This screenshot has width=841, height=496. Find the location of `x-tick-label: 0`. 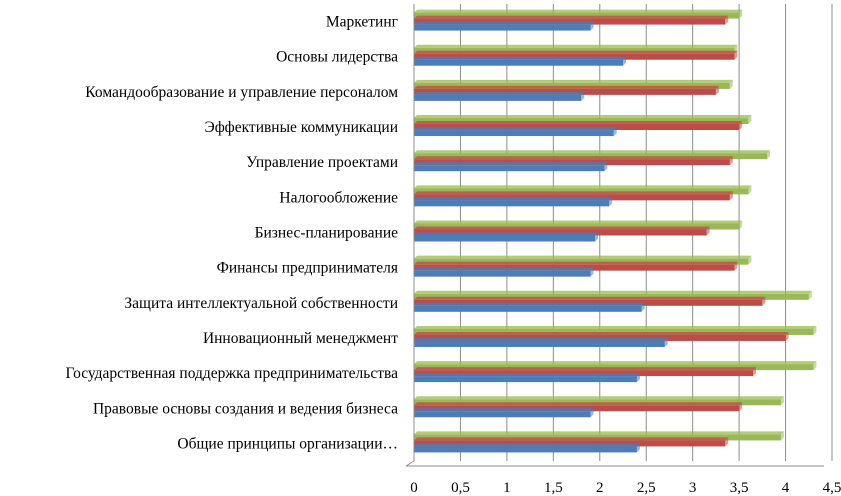

x-tick-label: 0 is located at coordinates (414, 488).